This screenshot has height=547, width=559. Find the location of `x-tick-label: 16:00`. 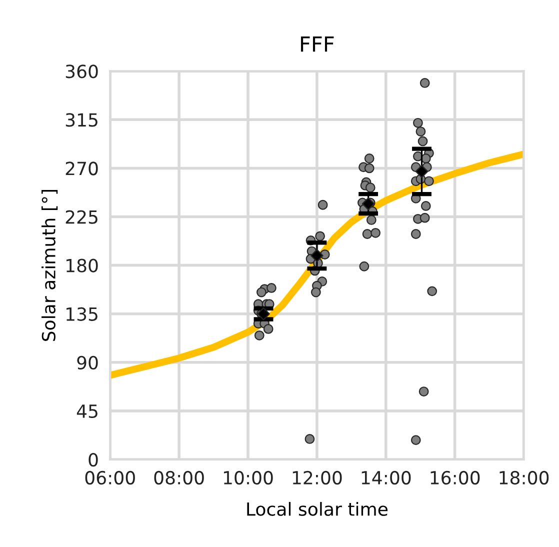

x-tick-label: 16:00 is located at coordinates (455, 477).